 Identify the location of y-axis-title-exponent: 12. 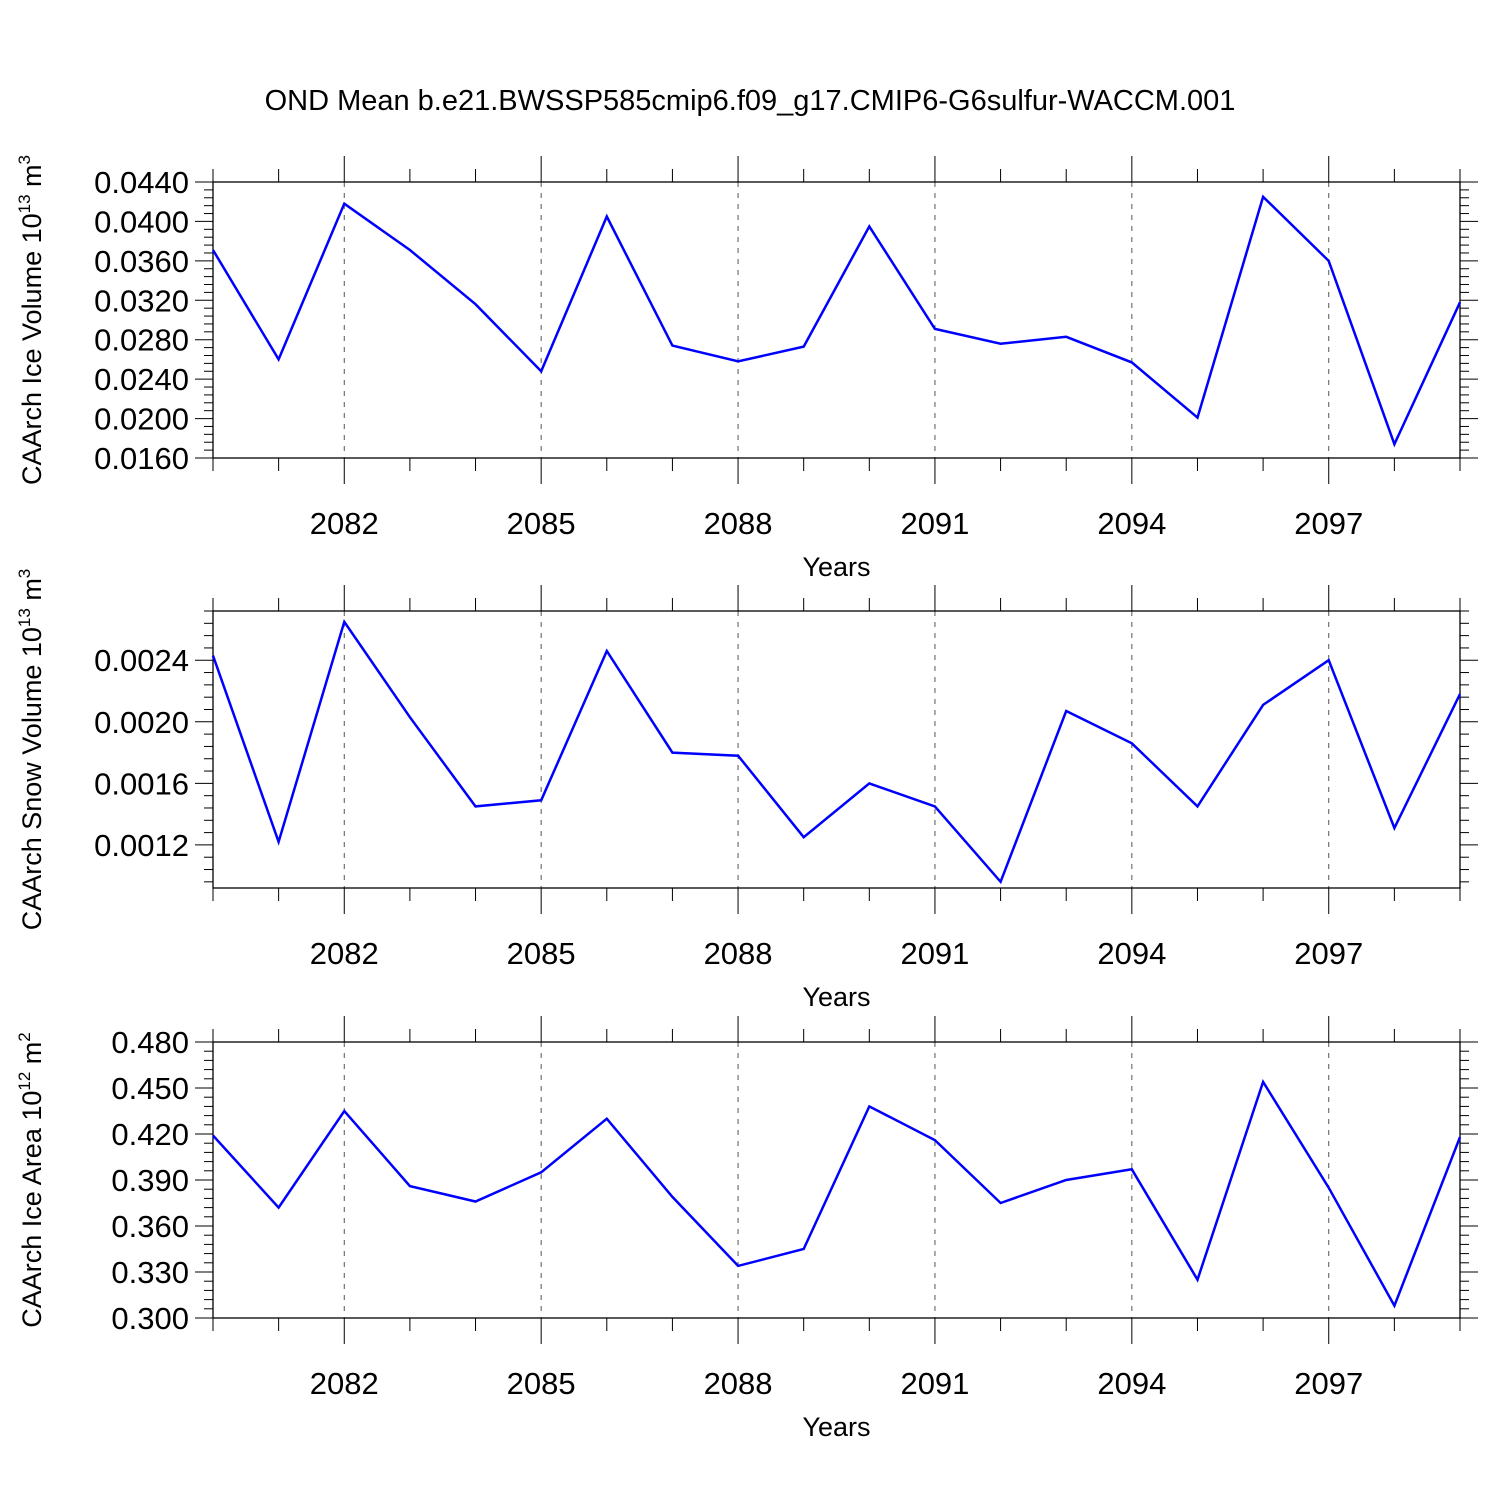
(24, 1081).